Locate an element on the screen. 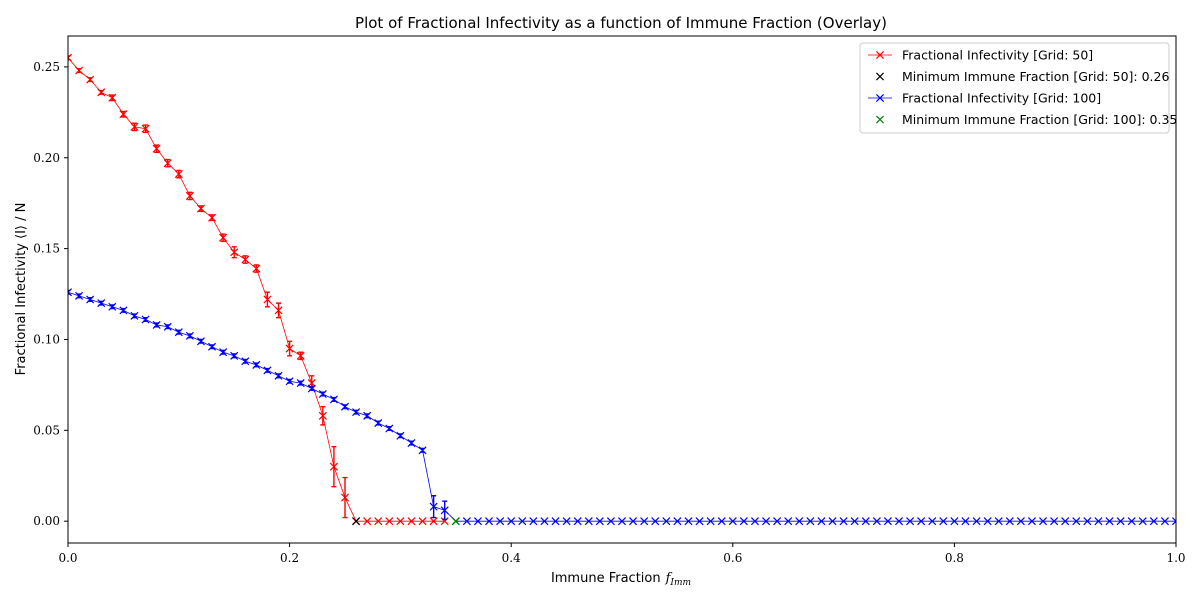 Image resolution: width=1200 pixels, height=600 pixels. legend-label: Fractional Infectivity [Grid: 50] is located at coordinates (997, 55).